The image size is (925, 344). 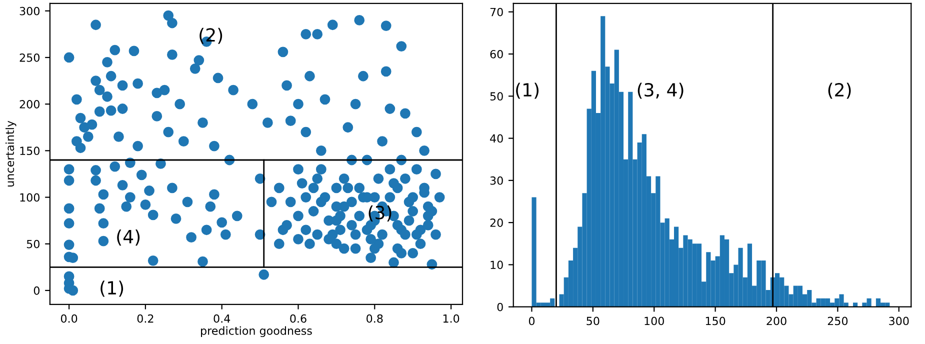 What do you see at coordinates (654, 321) in the screenshot?
I see `x-tick-label: 100` at bounding box center [654, 321].